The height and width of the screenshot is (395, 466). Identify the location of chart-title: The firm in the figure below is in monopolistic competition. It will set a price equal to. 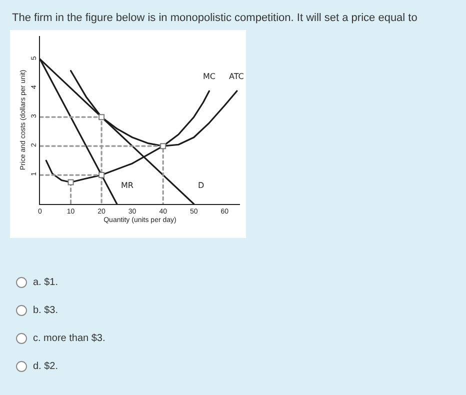
(215, 18).